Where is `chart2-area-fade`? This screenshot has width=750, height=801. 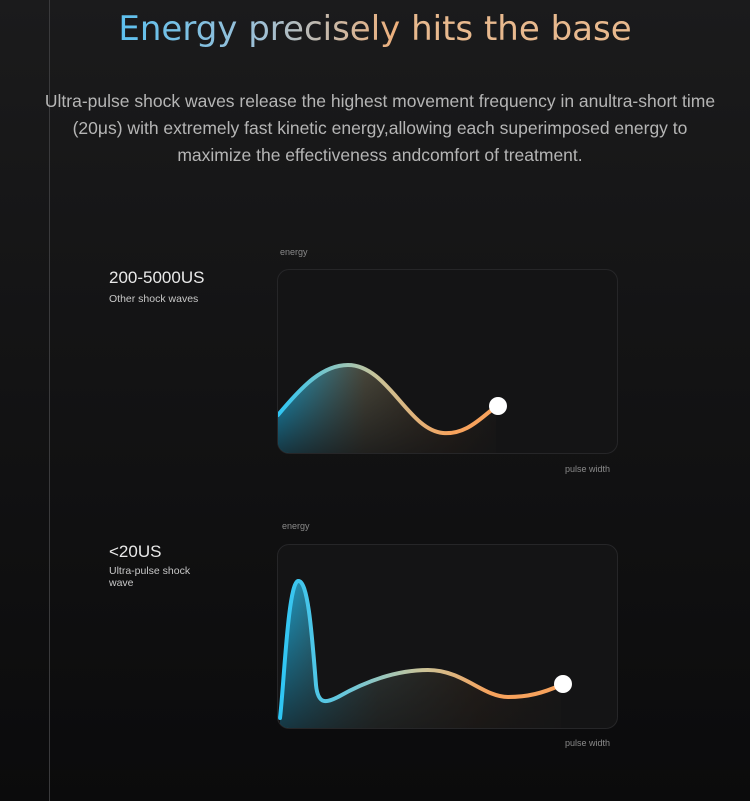
chart2-area-fade is located at coordinates (420, 654).